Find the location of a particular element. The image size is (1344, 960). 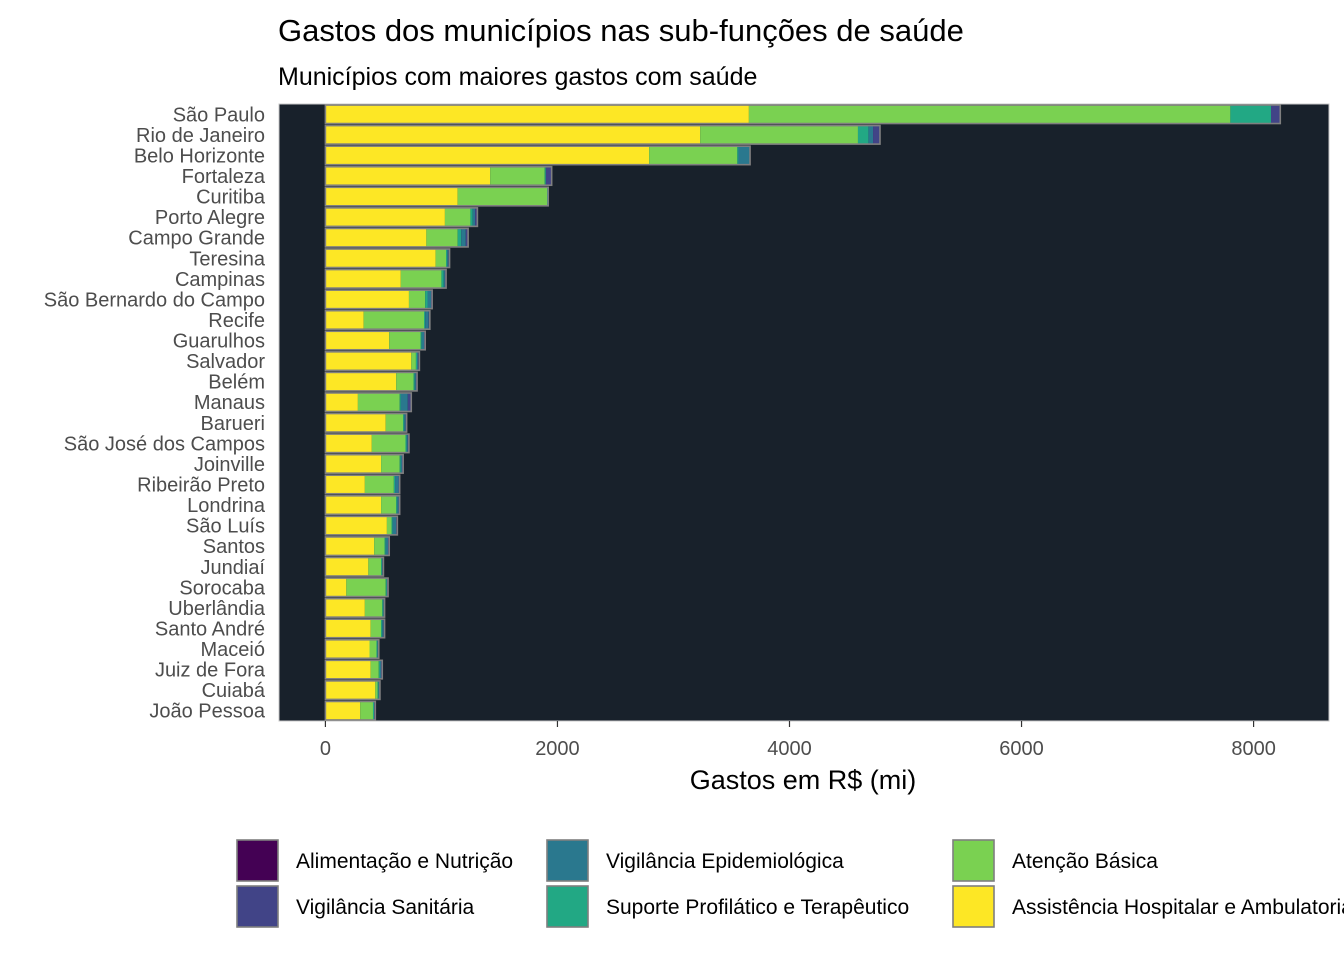

bar-cuiaba is located at coordinates (352, 690).